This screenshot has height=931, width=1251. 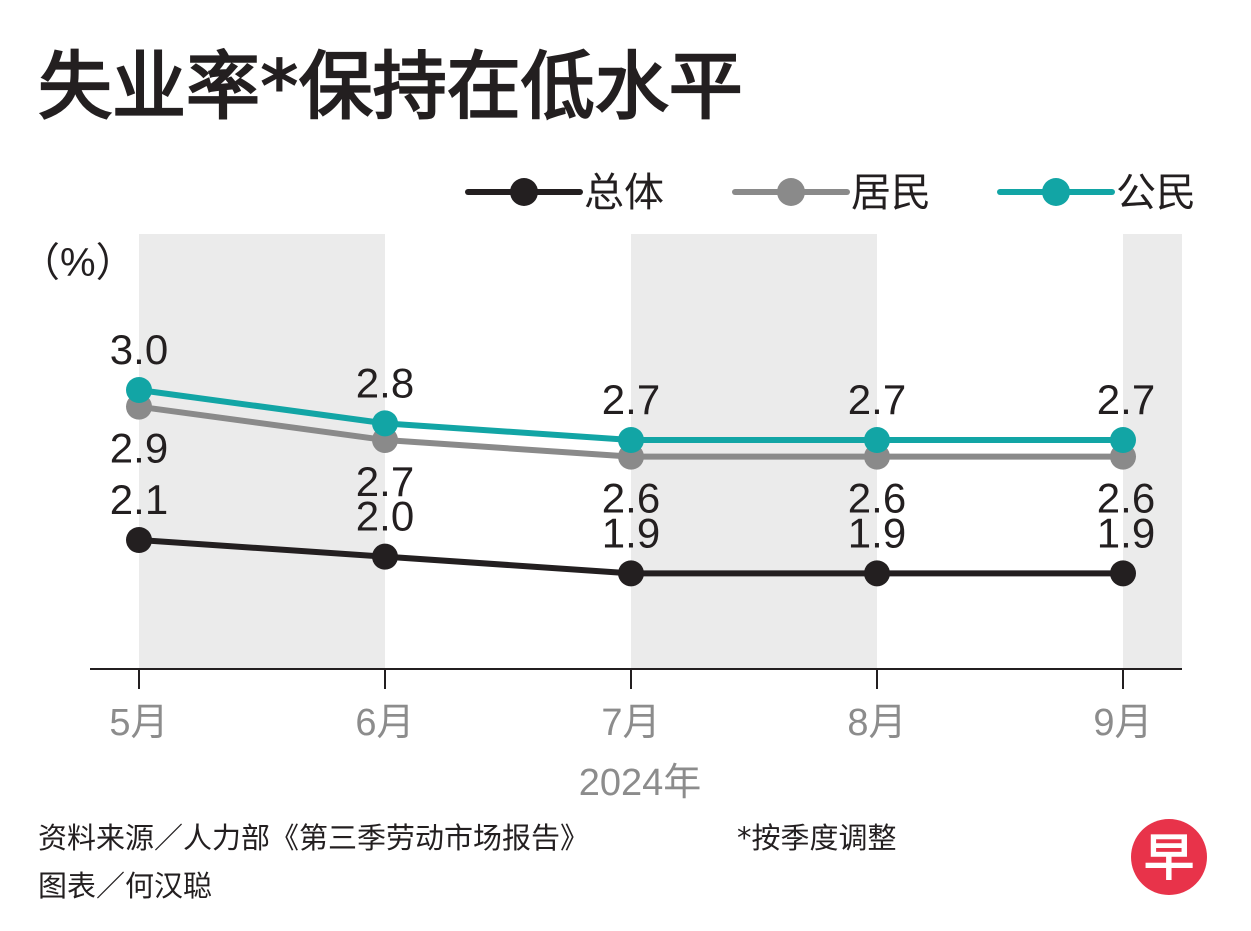 What do you see at coordinates (876, 723) in the screenshot?
I see `x-tick-label: 8月` at bounding box center [876, 723].